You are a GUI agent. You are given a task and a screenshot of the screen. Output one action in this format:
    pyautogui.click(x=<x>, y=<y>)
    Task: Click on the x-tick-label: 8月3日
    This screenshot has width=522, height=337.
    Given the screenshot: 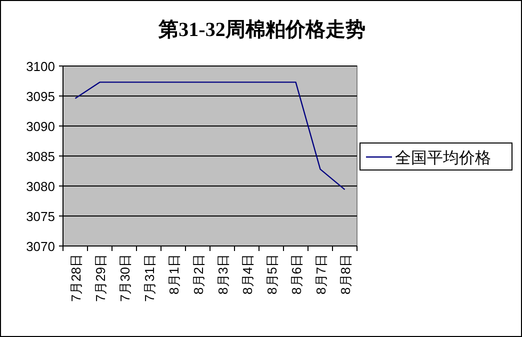 What is the action you would take?
    pyautogui.click(x=222, y=274)
    